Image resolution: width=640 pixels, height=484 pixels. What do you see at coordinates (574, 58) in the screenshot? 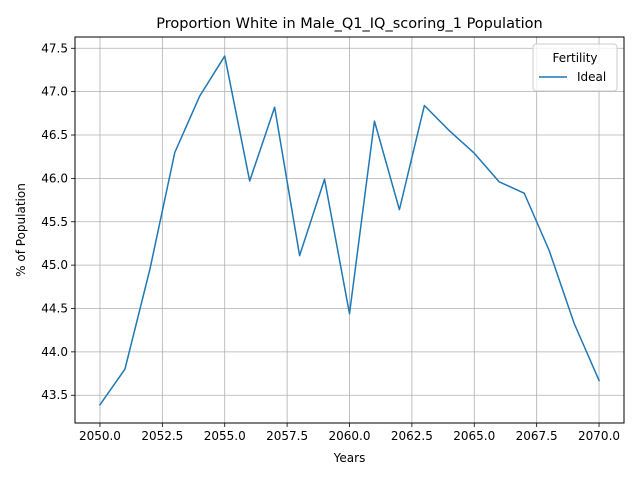
I see `legend-title: Fertility` at bounding box center [574, 58].